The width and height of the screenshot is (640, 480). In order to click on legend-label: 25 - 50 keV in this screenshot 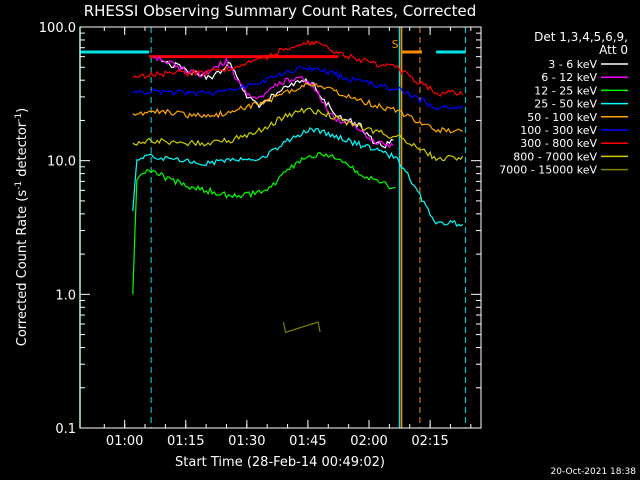, I will do `click(565, 104)`.